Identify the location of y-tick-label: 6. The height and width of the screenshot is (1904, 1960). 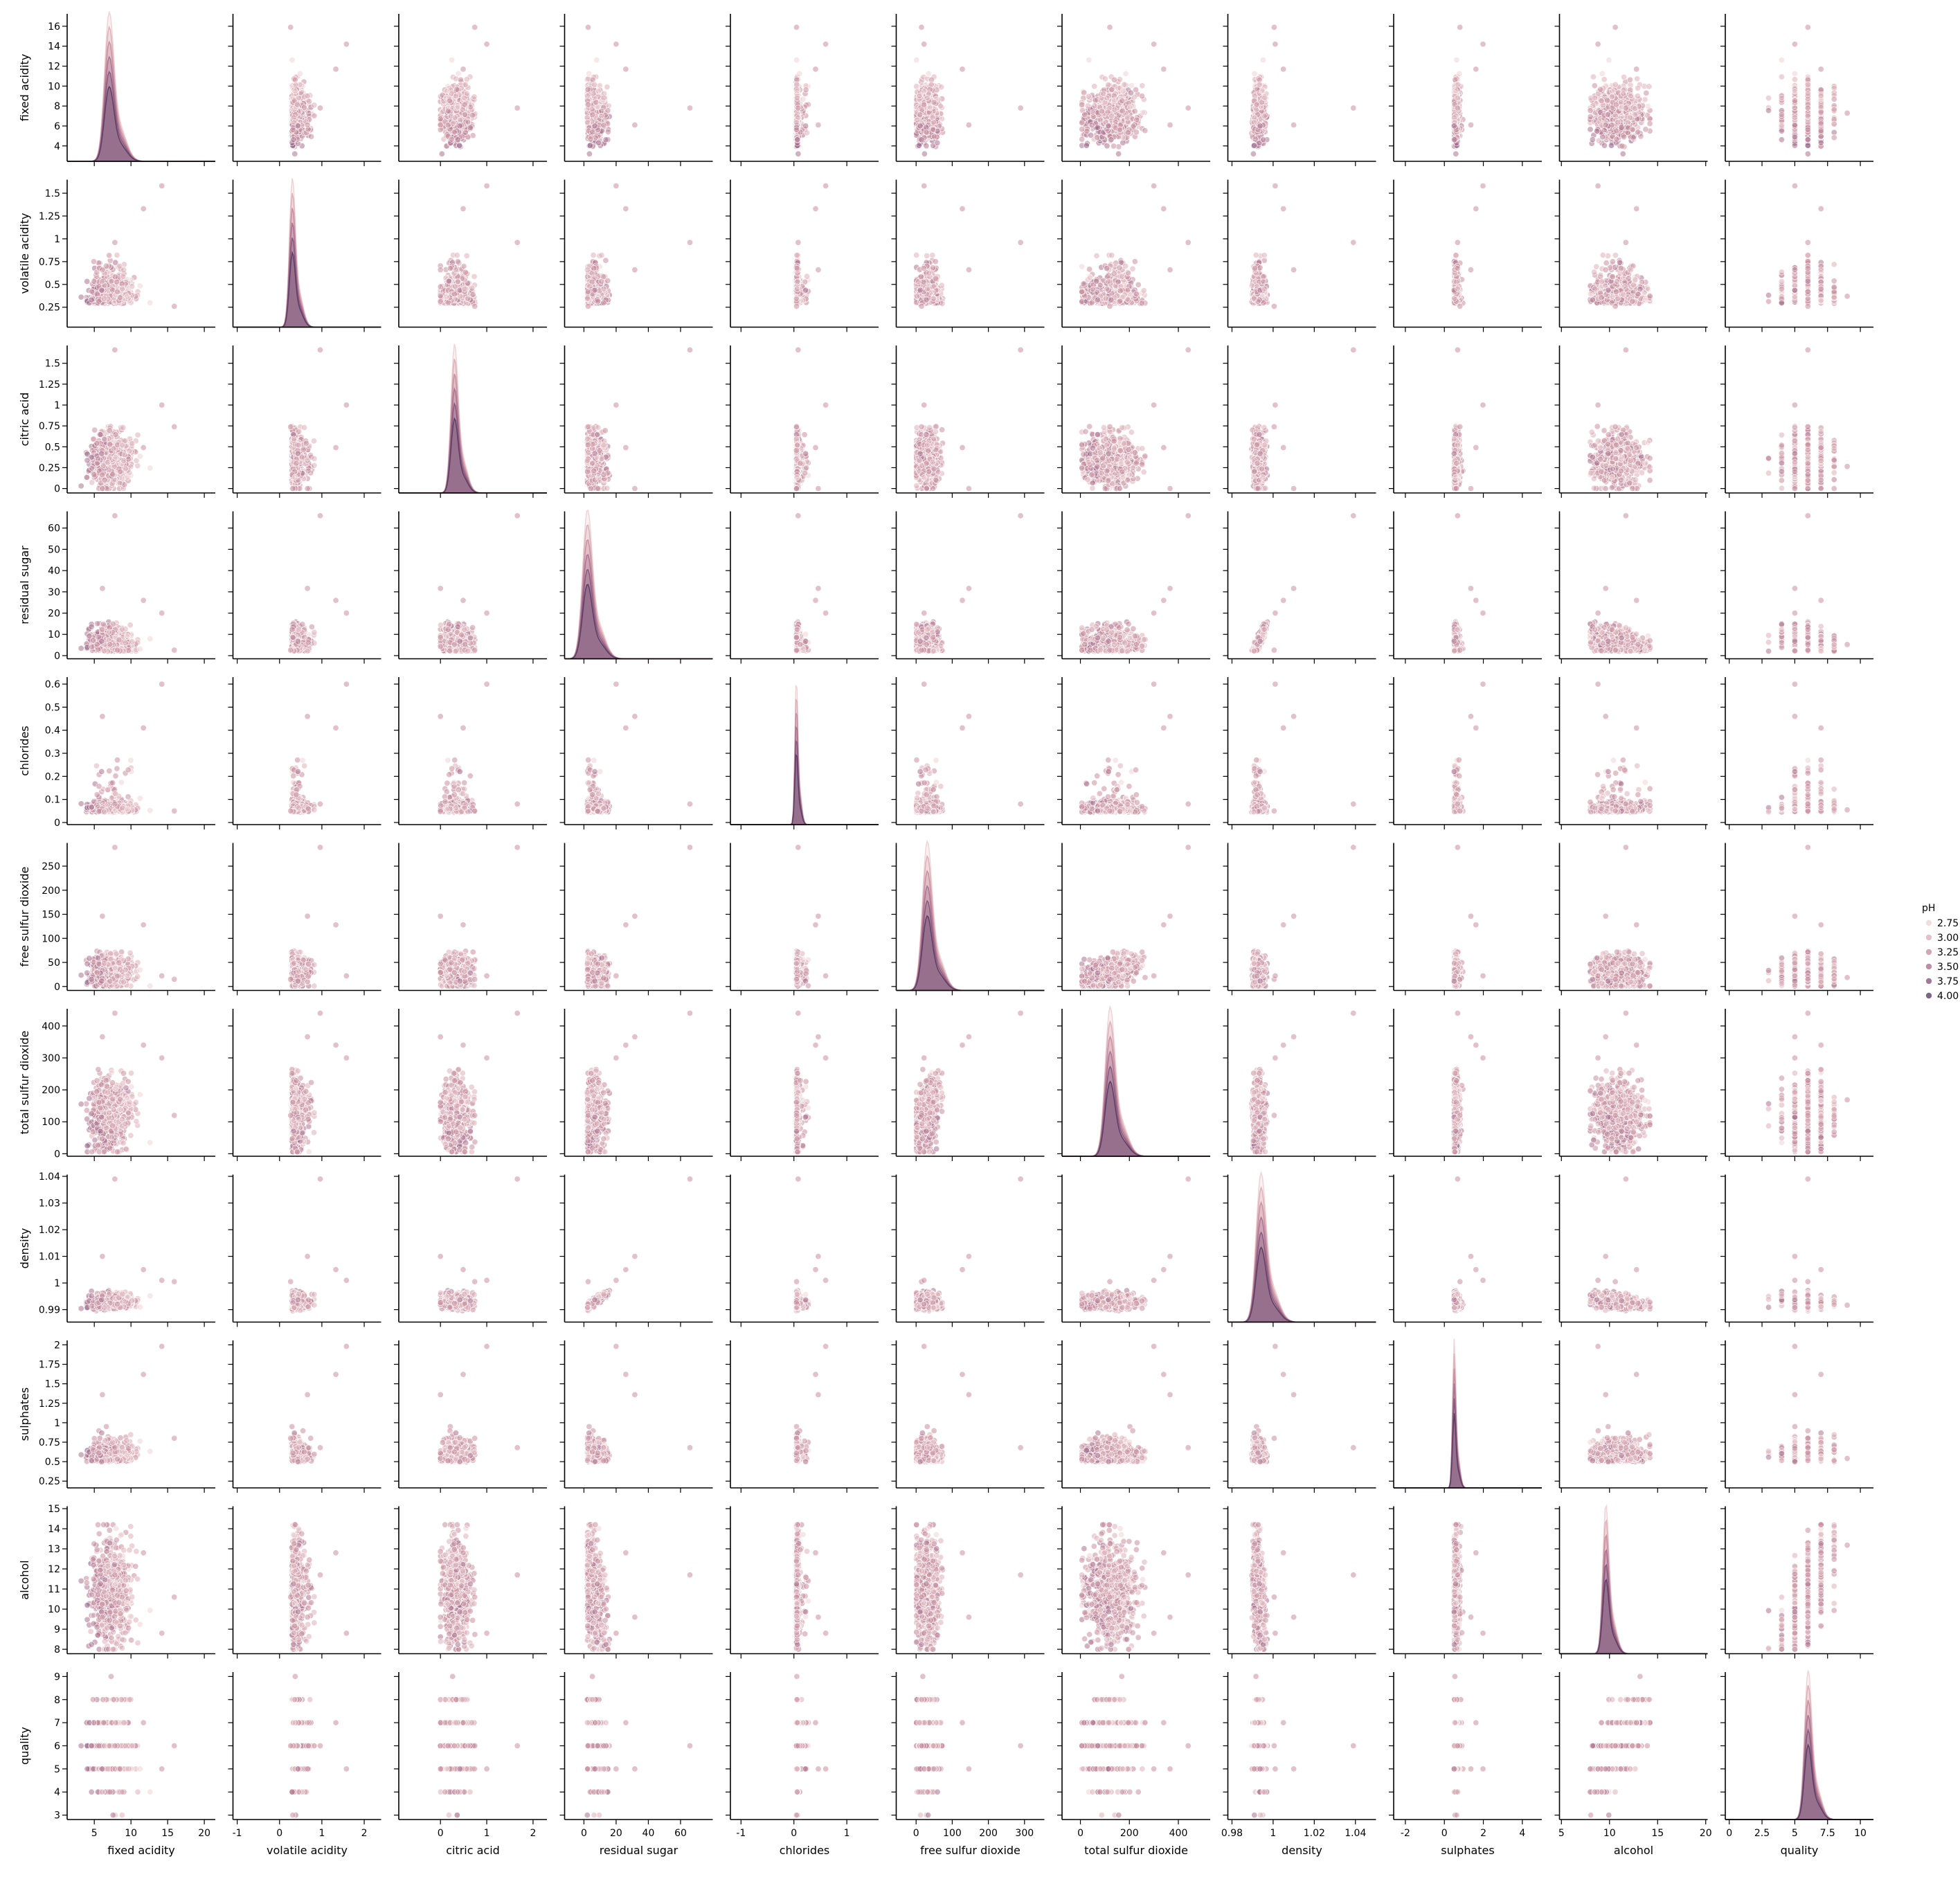
(57, 127).